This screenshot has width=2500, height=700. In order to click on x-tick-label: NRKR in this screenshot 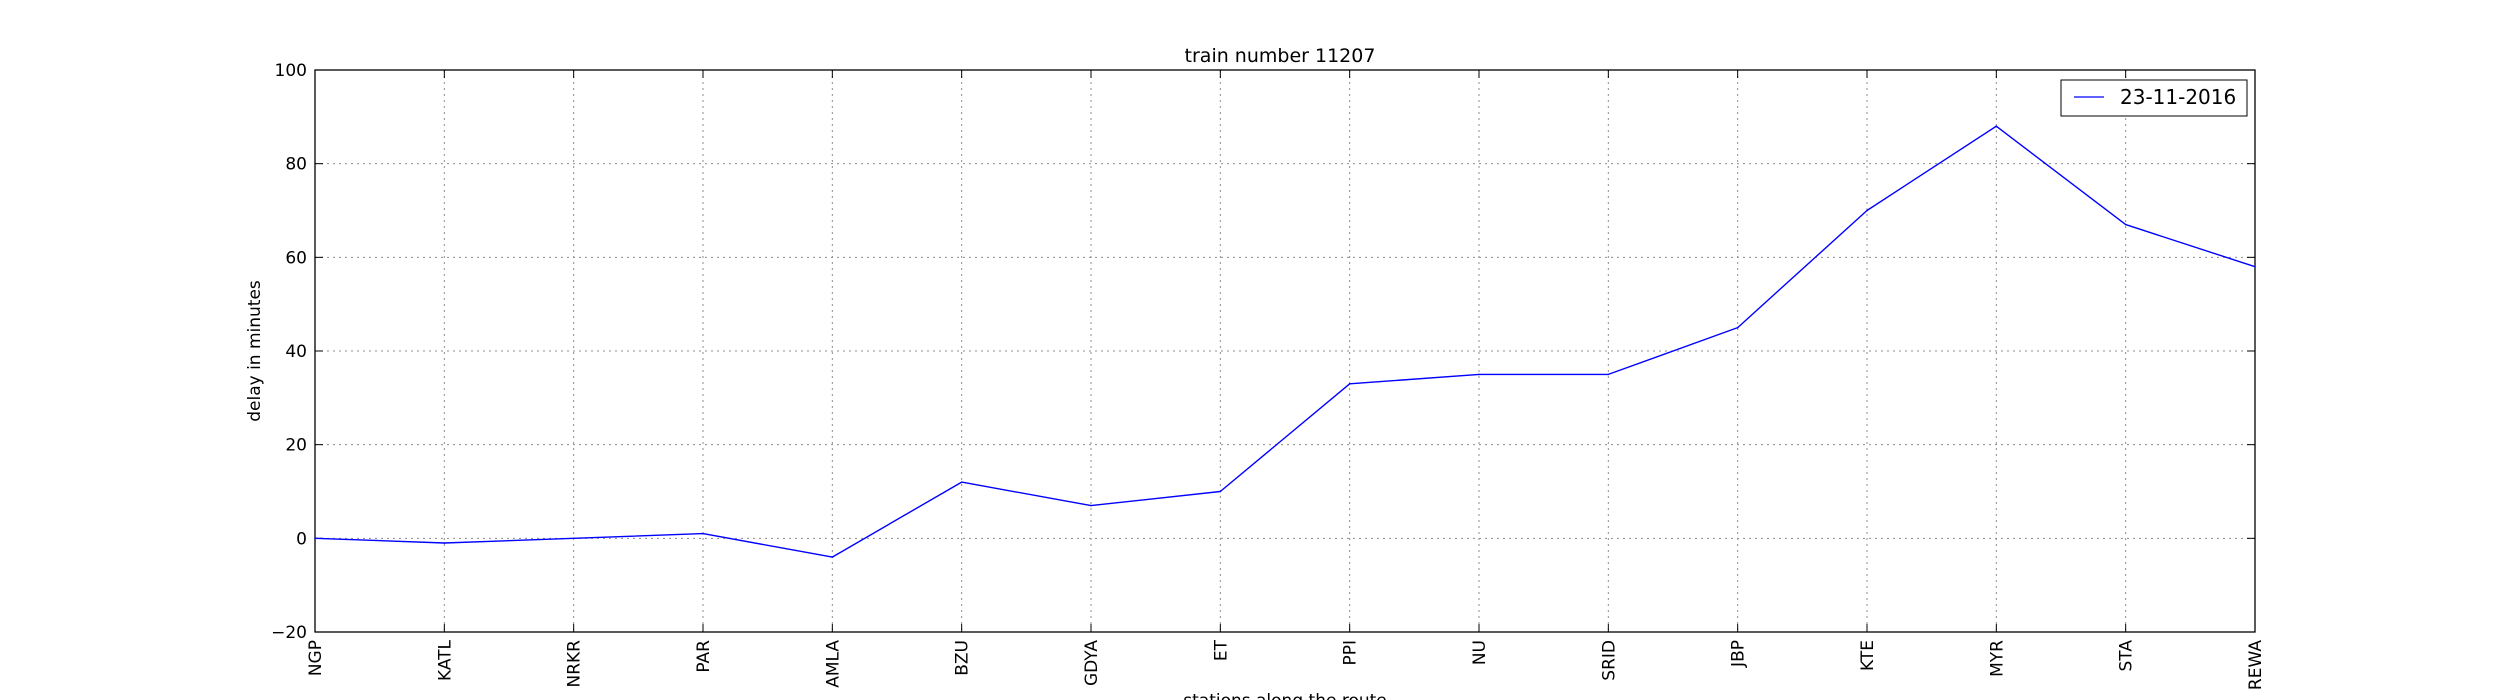, I will do `click(575, 664)`.